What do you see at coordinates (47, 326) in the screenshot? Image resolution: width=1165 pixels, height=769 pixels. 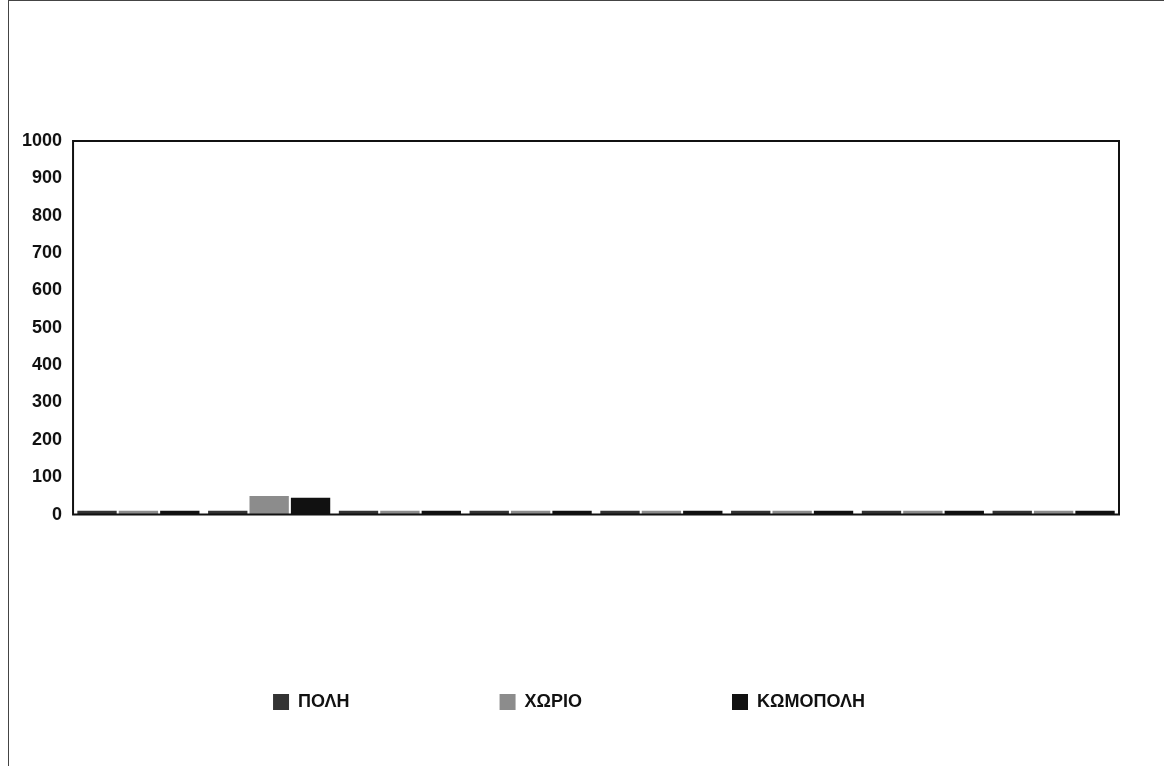 I see `y-tick-label: 500` at bounding box center [47, 326].